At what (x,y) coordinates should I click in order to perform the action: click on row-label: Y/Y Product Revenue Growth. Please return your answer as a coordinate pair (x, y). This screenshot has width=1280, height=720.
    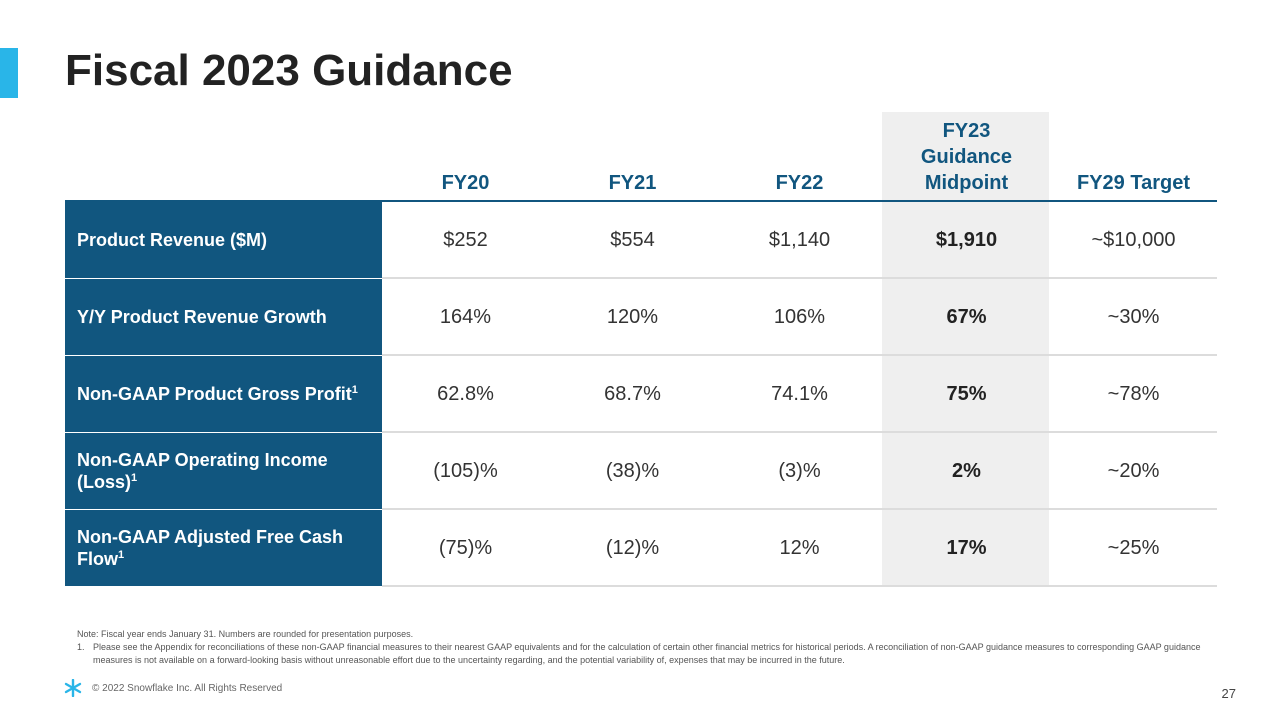
    Looking at the image, I should click on (223, 317).